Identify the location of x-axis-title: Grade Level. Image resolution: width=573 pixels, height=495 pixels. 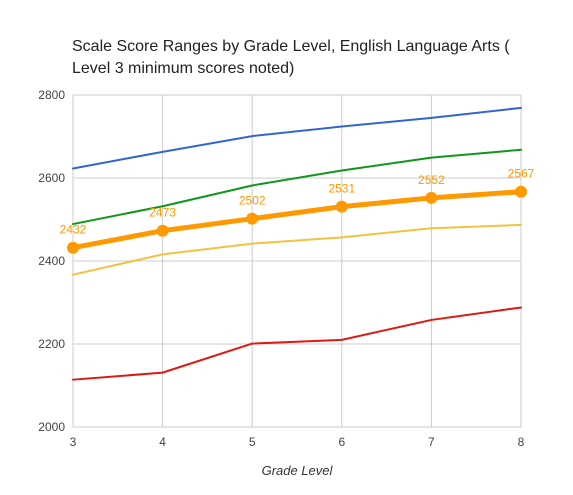
(298, 470).